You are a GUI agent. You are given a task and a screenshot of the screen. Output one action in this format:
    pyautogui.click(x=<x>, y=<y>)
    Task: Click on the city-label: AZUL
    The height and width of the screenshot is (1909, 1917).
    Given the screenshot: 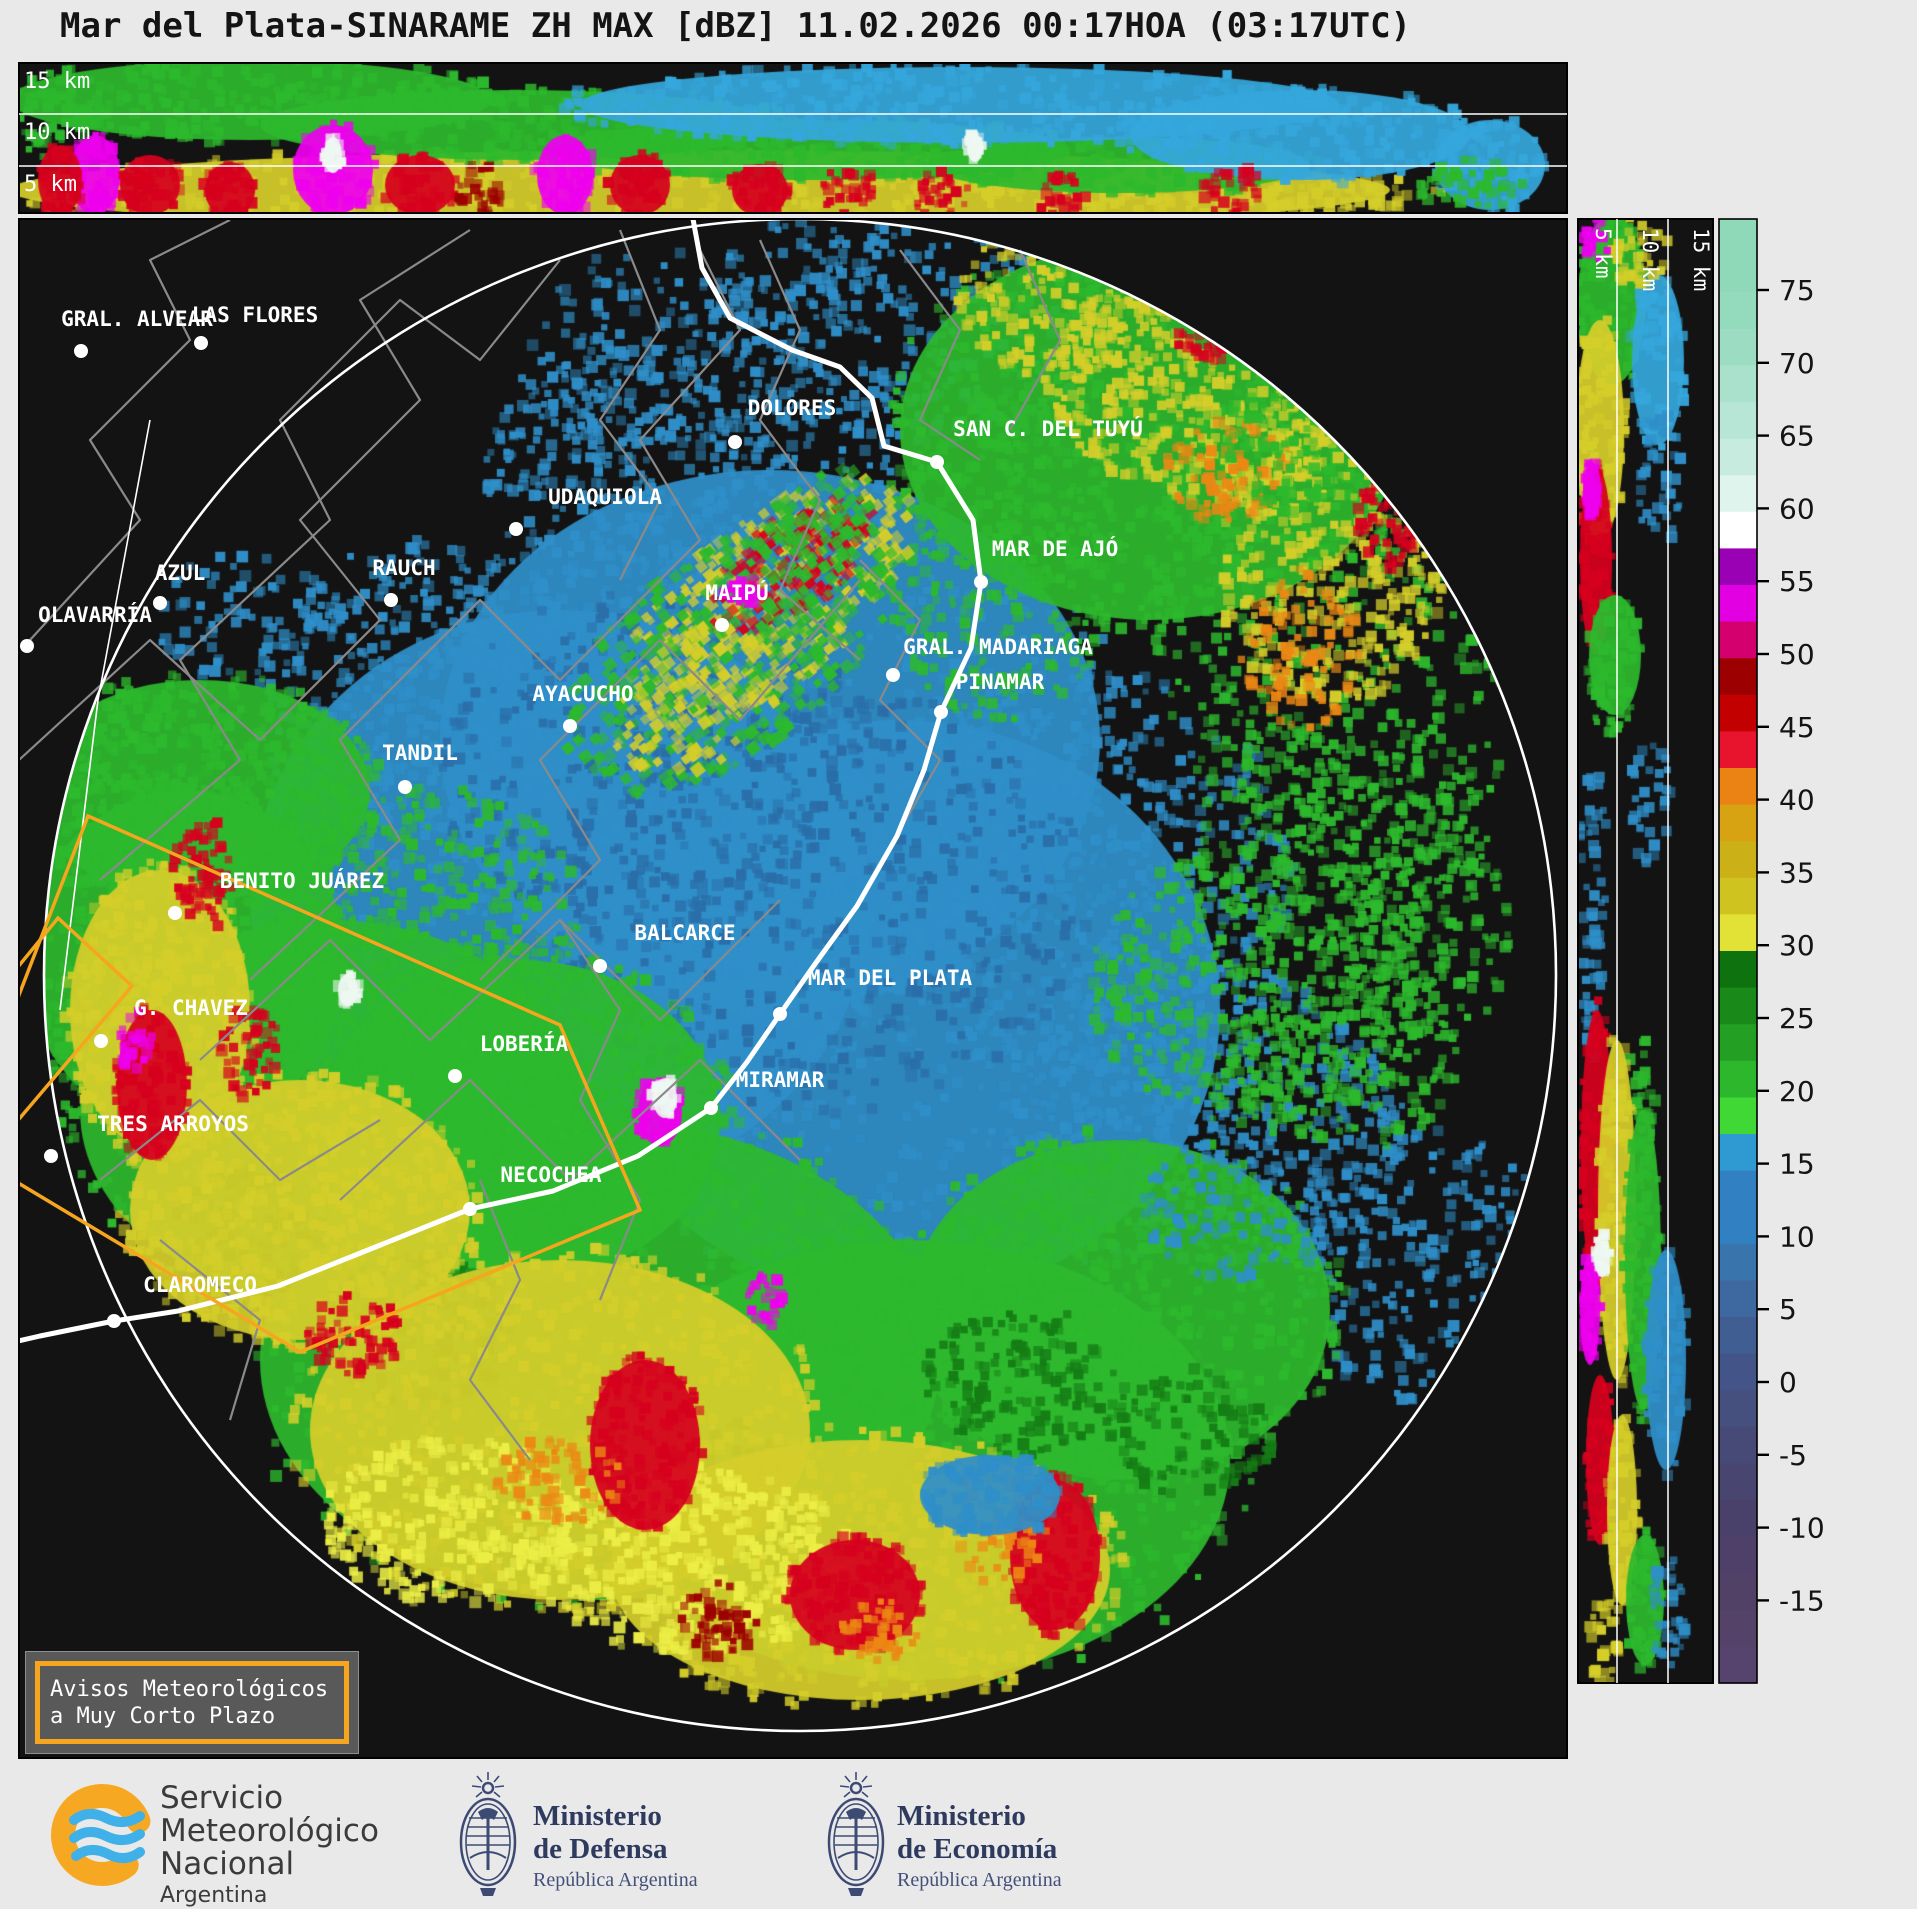 What is the action you would take?
    pyautogui.click(x=180, y=573)
    